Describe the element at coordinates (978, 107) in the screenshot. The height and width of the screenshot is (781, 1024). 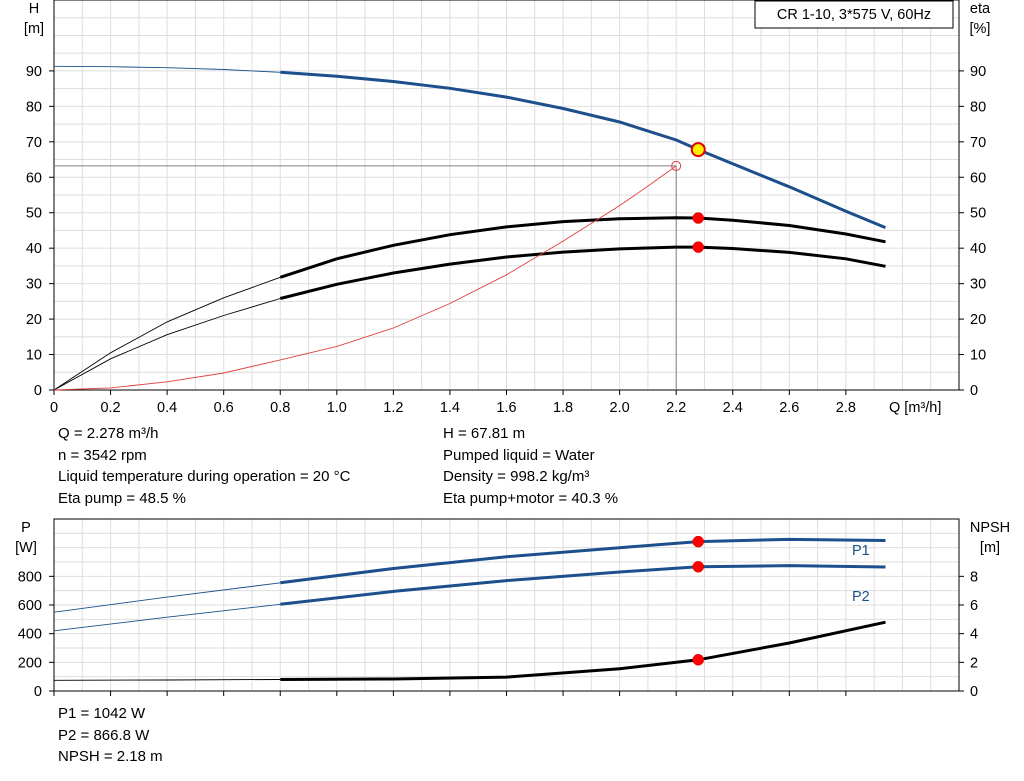
I see `y2-tick-label: 80` at that location.